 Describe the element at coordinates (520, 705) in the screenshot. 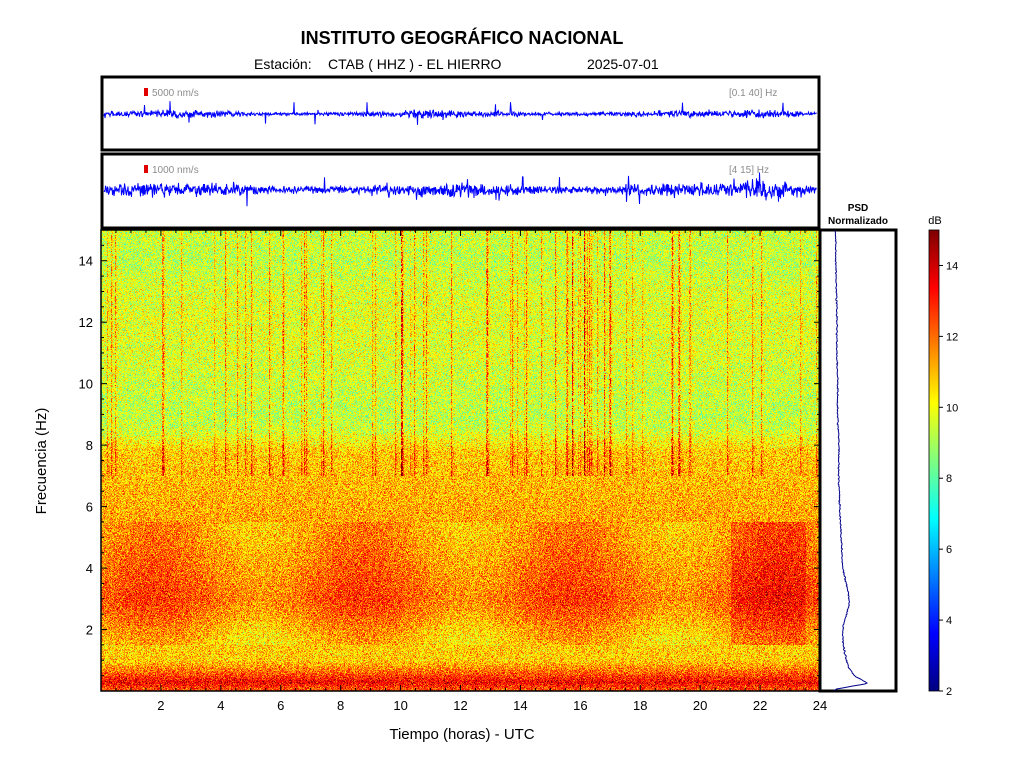

I see `x-tick-label: 14` at that location.